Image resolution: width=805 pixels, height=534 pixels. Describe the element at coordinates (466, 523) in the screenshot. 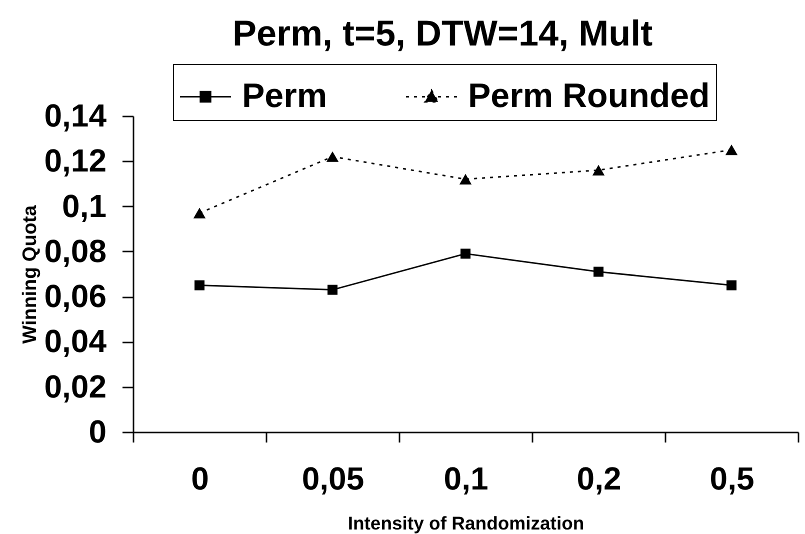

I see `x-axis-title: Intensity of Randomization` at that location.